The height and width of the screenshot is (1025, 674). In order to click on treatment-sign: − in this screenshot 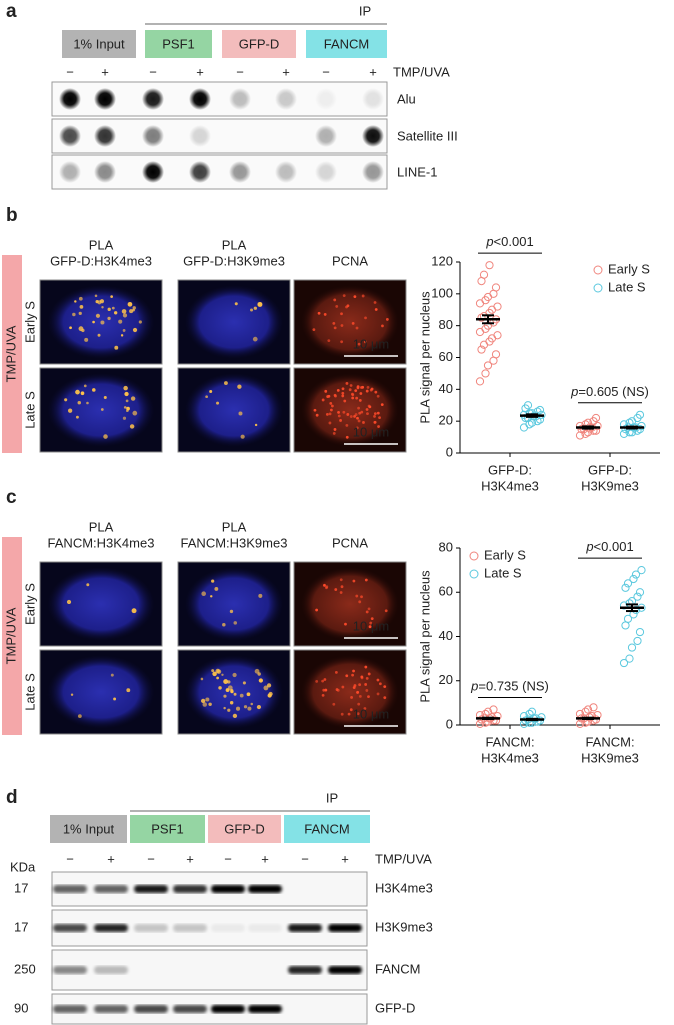, I will do `click(326, 71)`.